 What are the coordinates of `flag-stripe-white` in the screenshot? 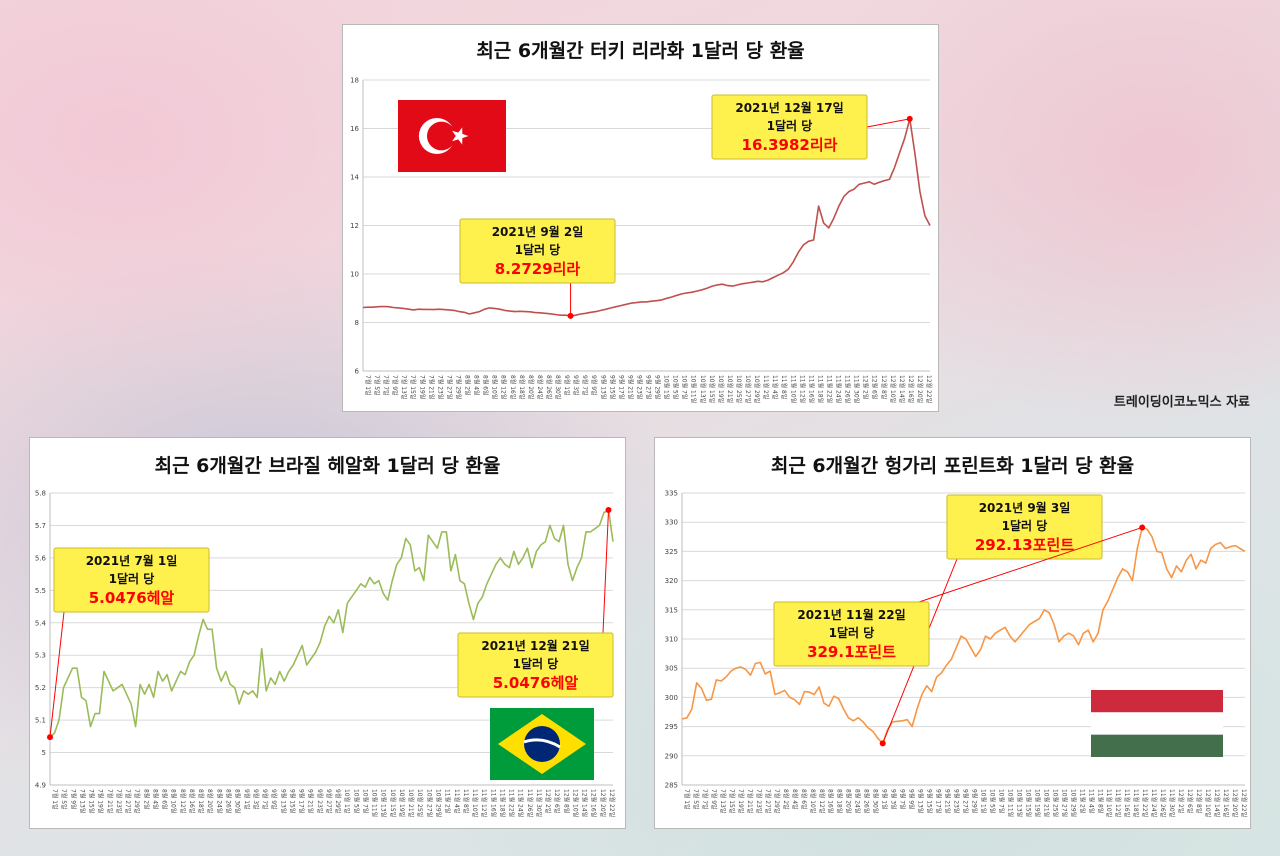 It's located at (1157, 723).